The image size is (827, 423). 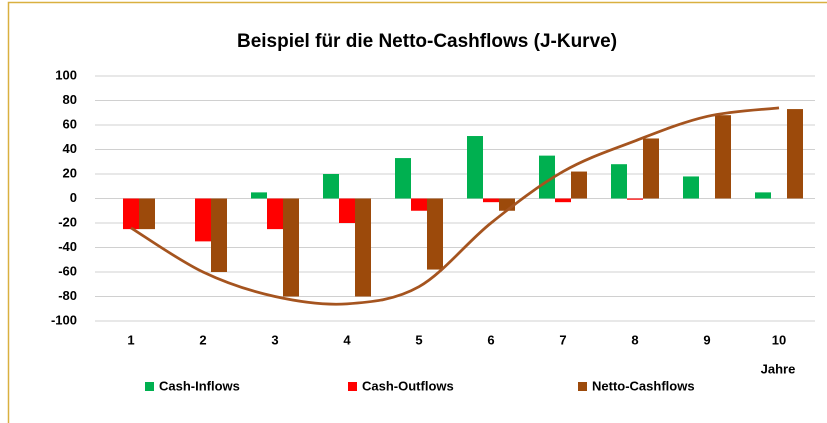 What do you see at coordinates (70, 123) in the screenshot?
I see `y-tick-label: 60` at bounding box center [70, 123].